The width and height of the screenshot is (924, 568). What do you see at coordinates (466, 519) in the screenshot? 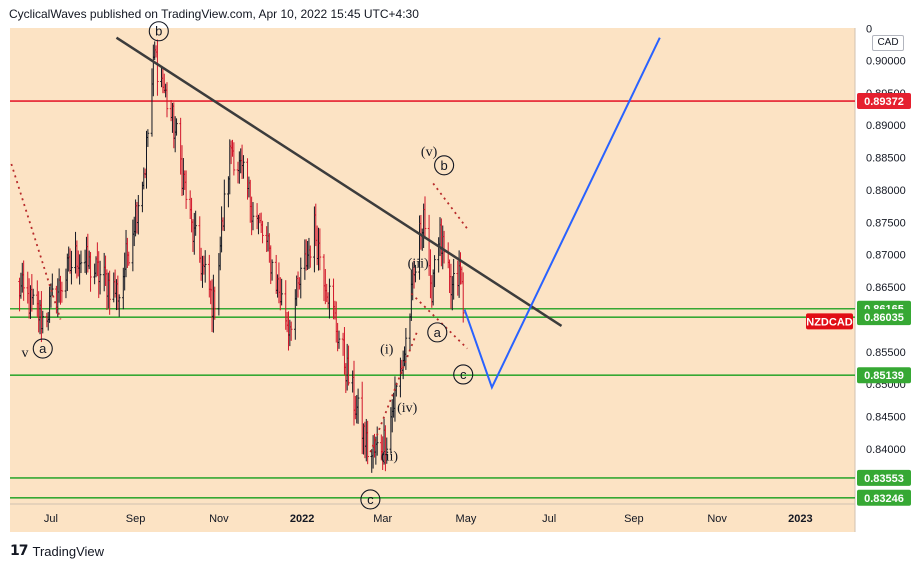
I see `time-tick-label: May` at bounding box center [466, 519].